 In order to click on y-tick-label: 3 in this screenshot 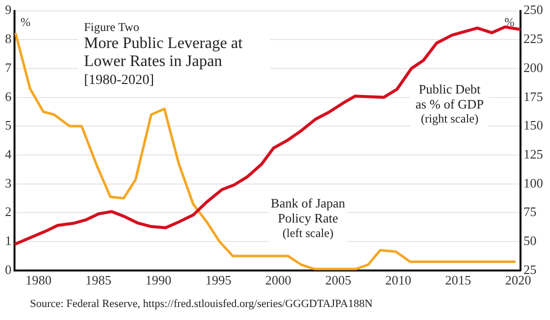, I will do `click(8, 182)`.